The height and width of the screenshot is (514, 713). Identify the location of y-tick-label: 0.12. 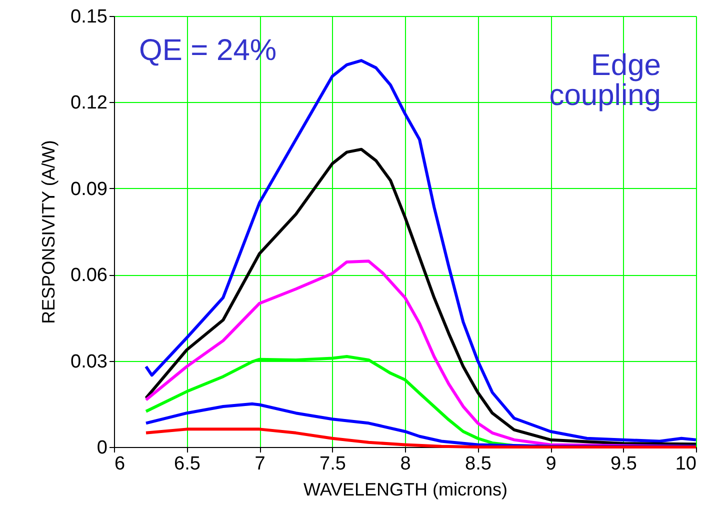
(89, 103).